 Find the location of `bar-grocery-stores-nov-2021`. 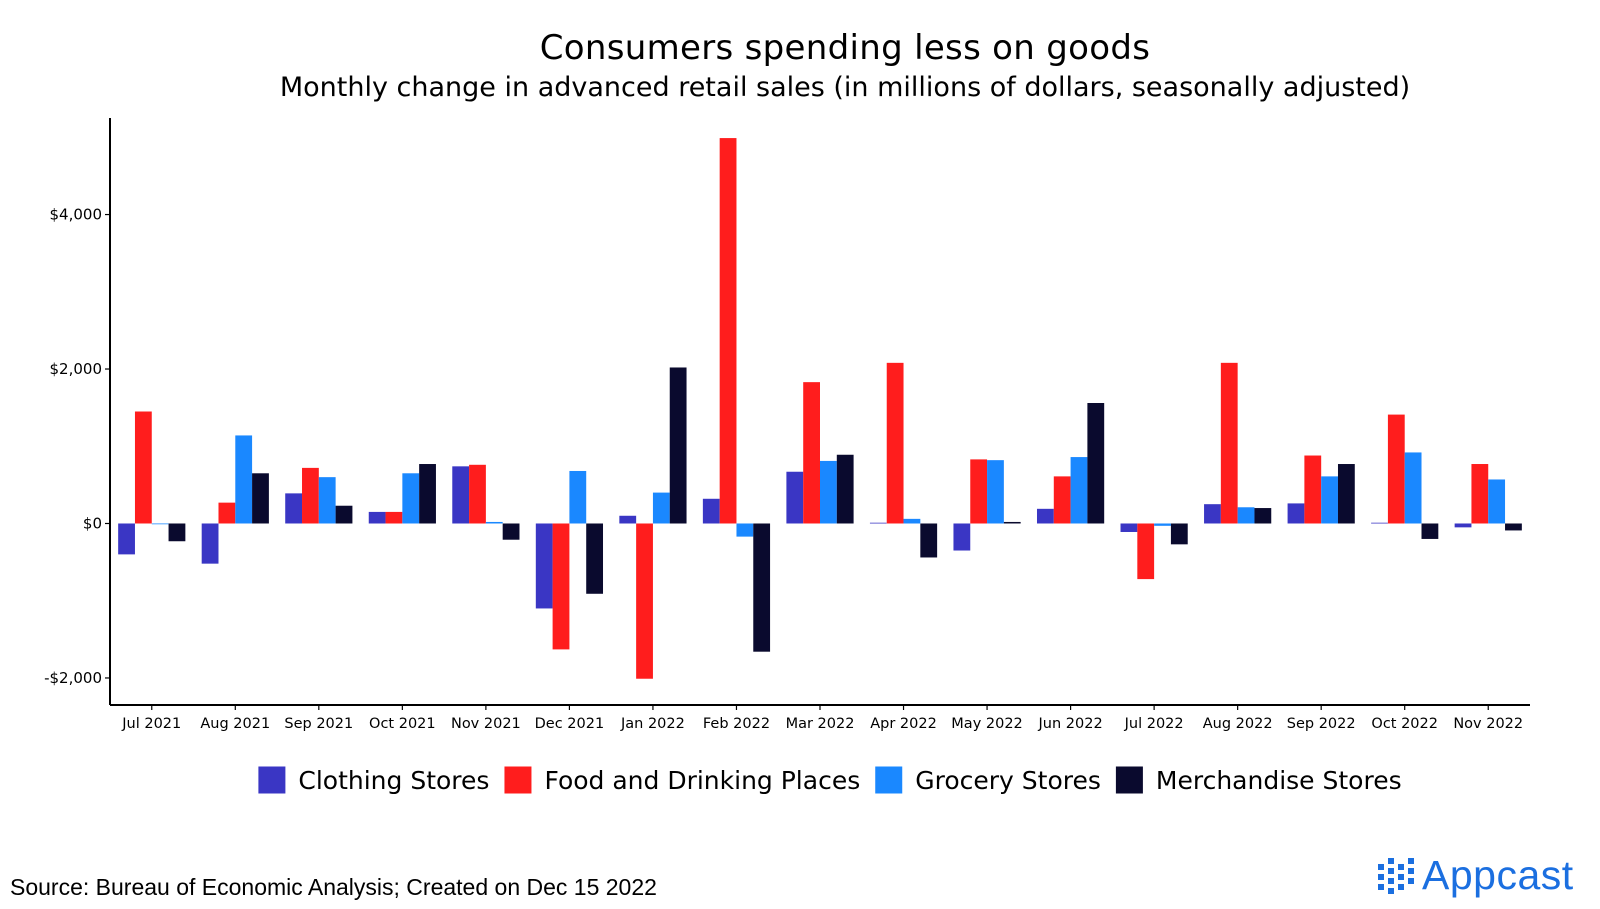

bar-grocery-stores-nov-2021 is located at coordinates (494, 522).